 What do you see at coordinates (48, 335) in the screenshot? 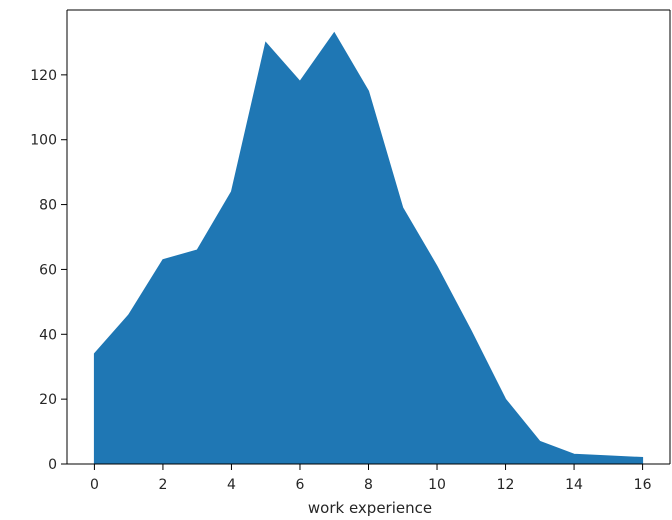
I see `y-tick-label: 40` at bounding box center [48, 335].